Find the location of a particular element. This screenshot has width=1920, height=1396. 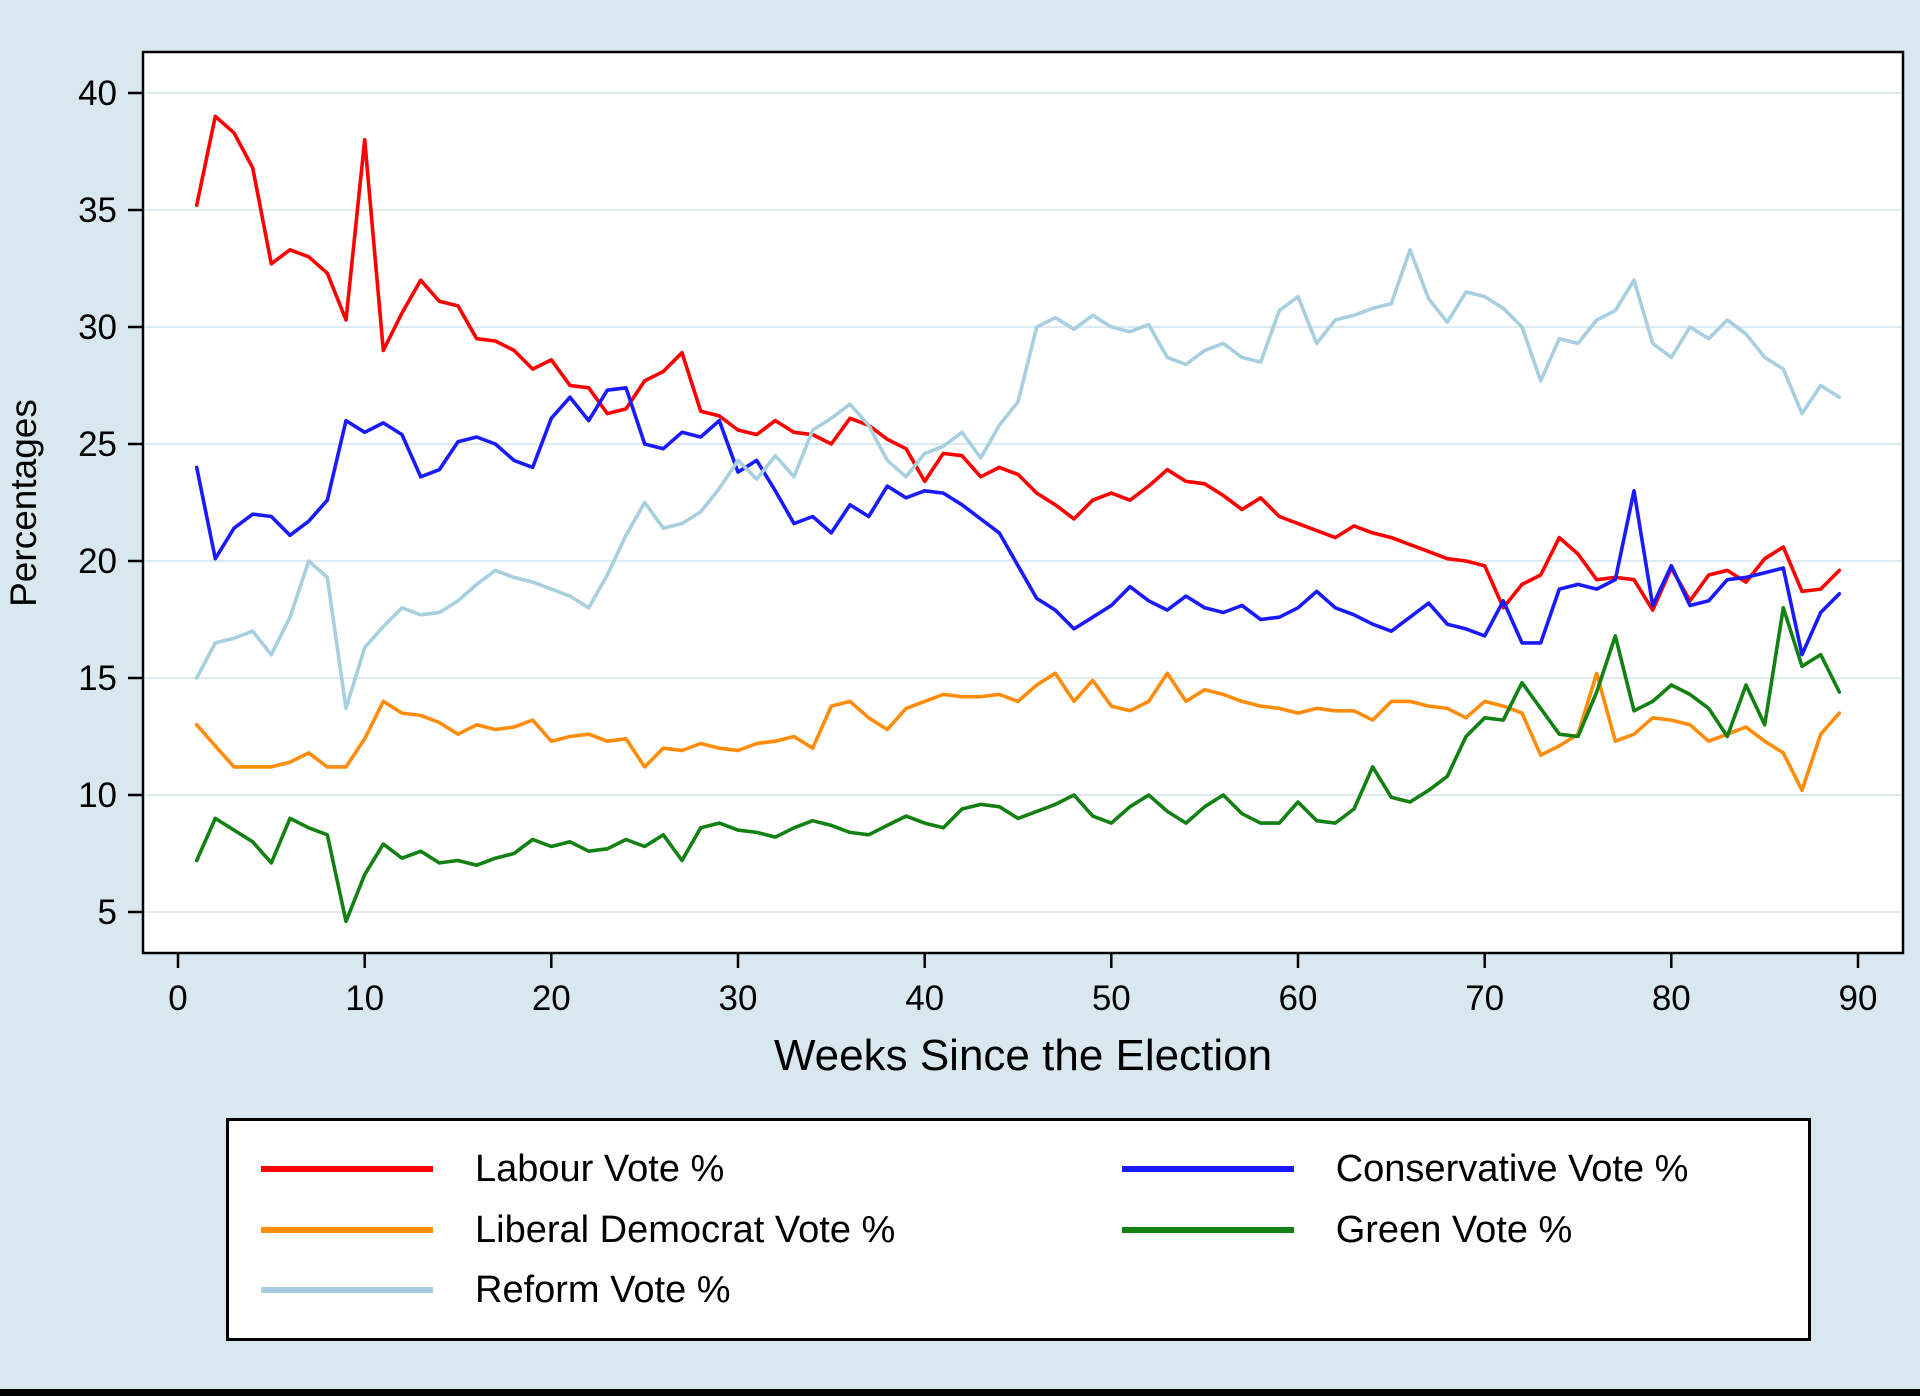

legend-item-reform: Reform Vote % is located at coordinates (691, 1290).